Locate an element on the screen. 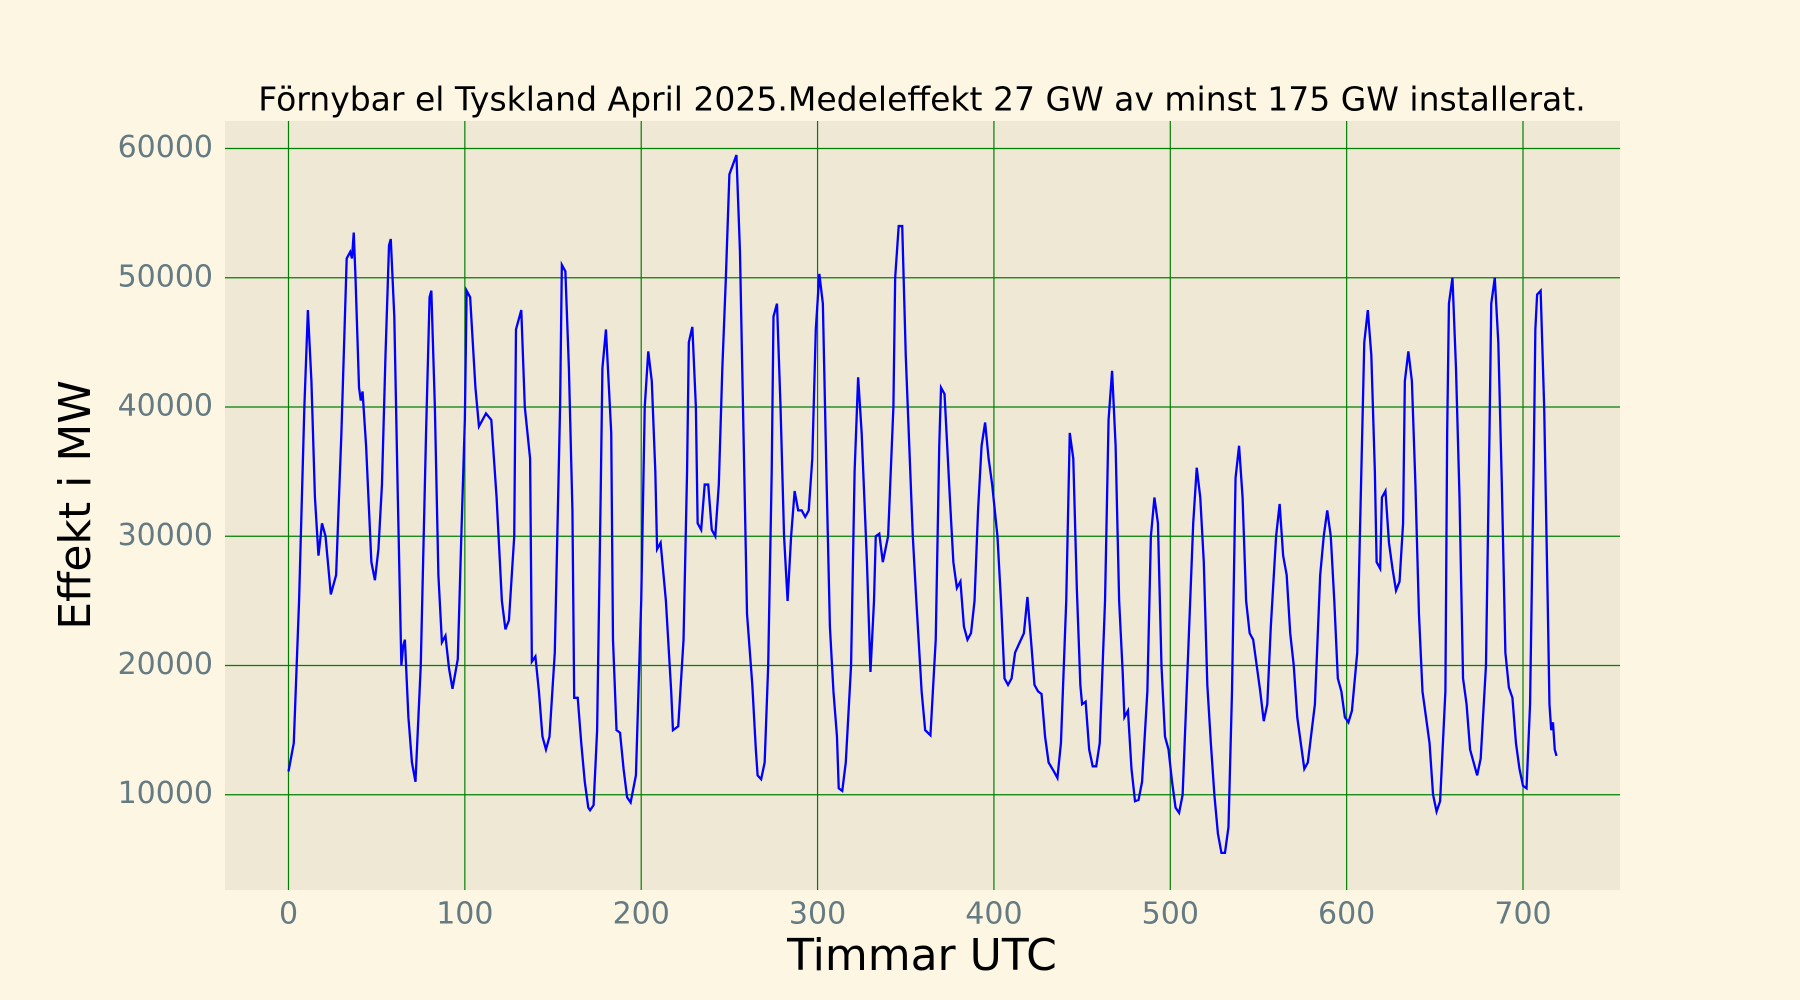 This screenshot has height=1000, width=1800. y-tick-label: 50000 is located at coordinates (165, 276).